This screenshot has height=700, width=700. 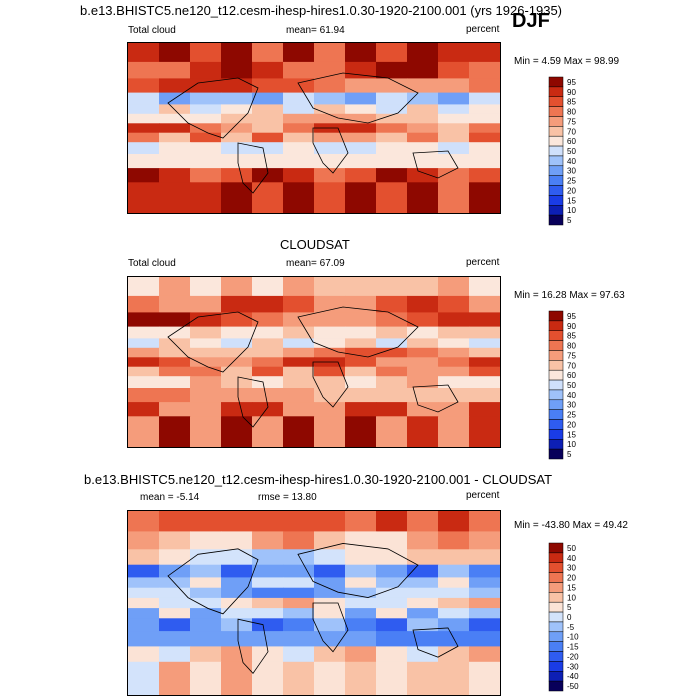 I want to click on colorbar-tick-label: 85, so click(x=571, y=102).